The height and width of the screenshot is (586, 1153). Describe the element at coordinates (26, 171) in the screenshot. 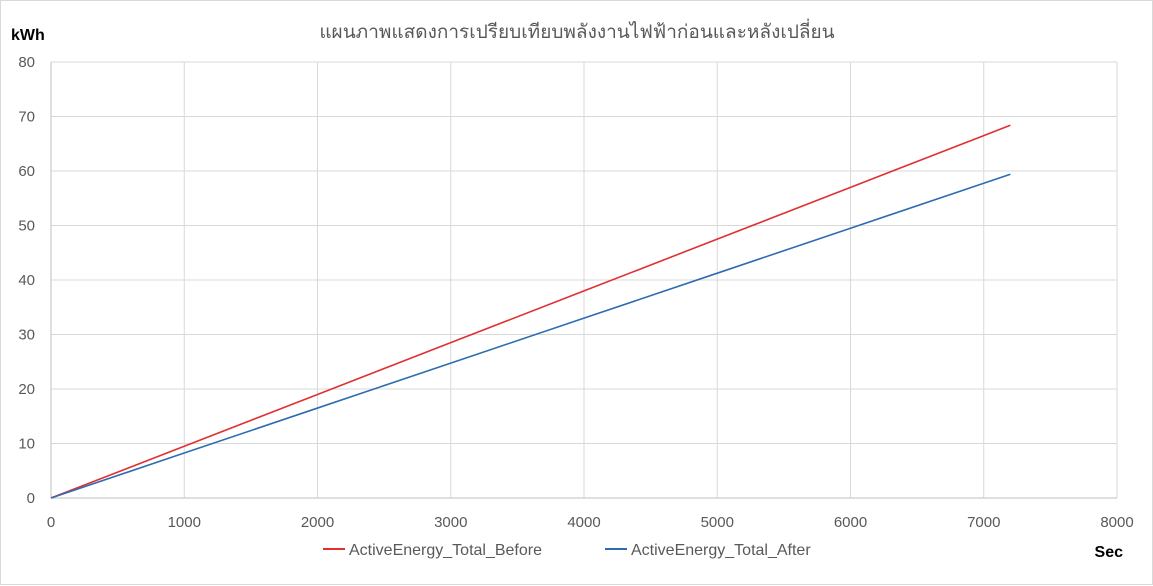

I see `y-tick-label: 60` at that location.